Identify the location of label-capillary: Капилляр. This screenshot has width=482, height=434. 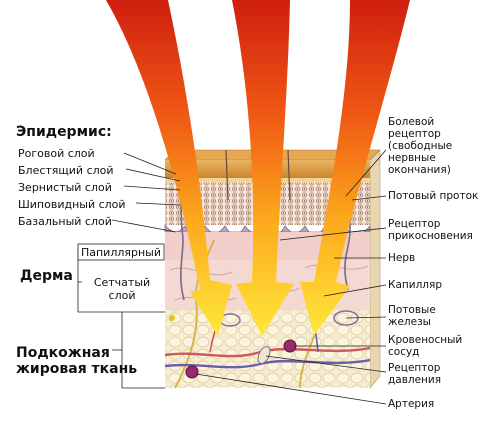
(415, 285).